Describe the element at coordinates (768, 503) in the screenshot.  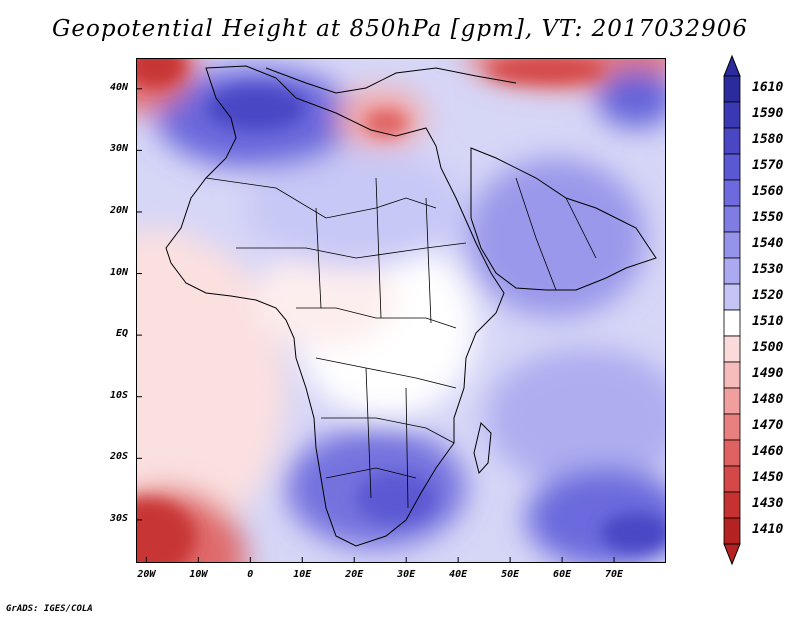
I see `colorbar-label: 1430` at that location.